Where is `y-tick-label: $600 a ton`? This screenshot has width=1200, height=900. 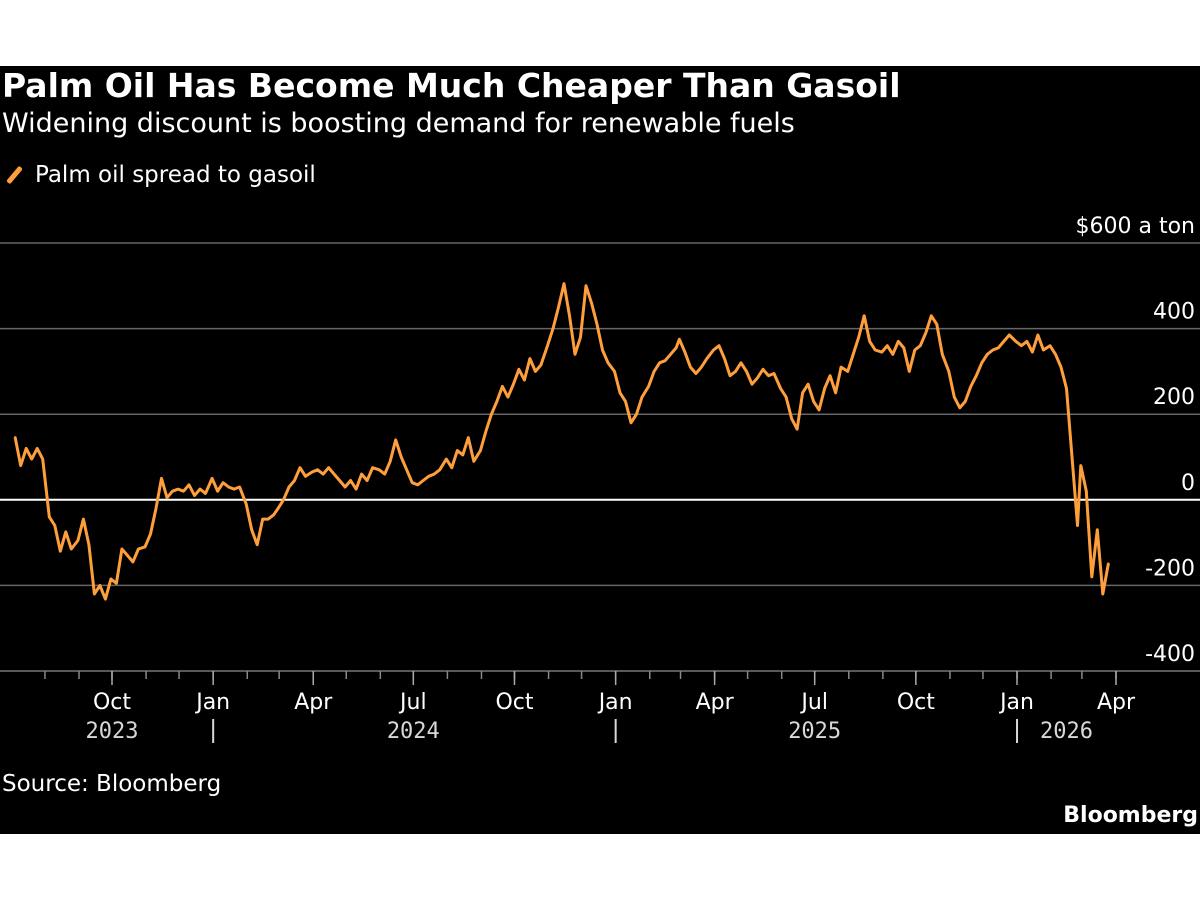 y-tick-label: $600 a ton is located at coordinates (1136, 226).